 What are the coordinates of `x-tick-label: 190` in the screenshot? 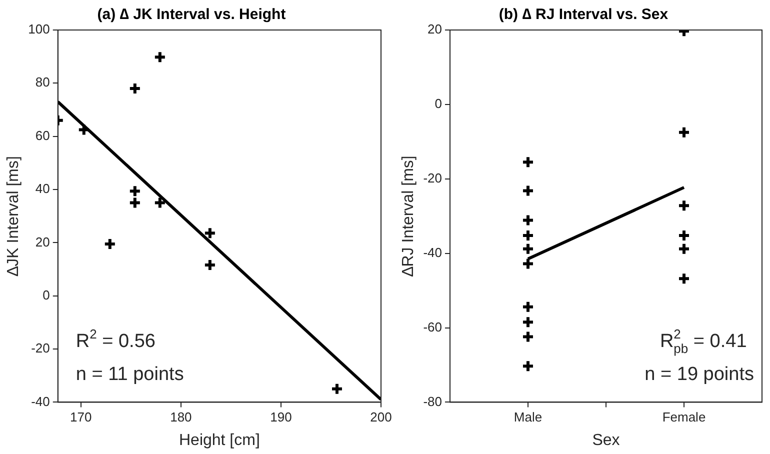 It's located at (281, 417).